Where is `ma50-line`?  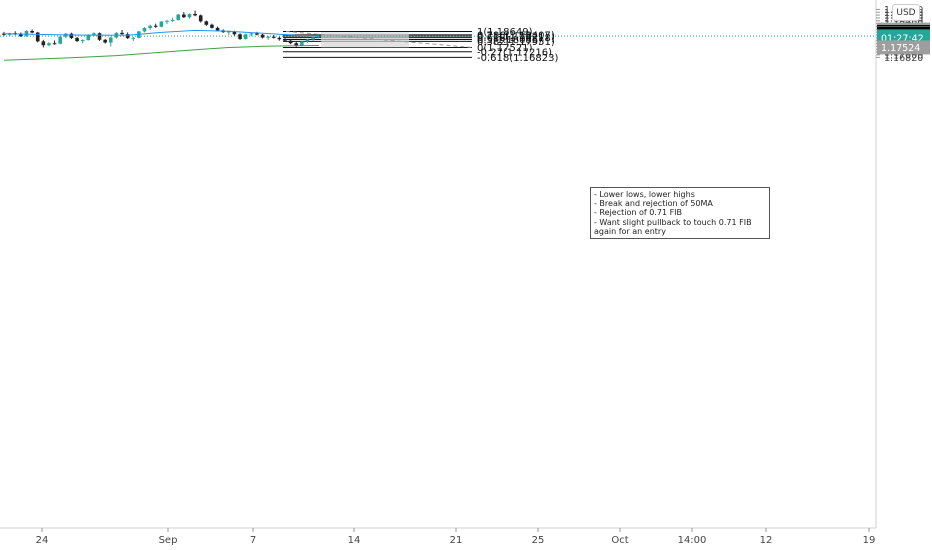 ma50-line is located at coordinates (161, 33).